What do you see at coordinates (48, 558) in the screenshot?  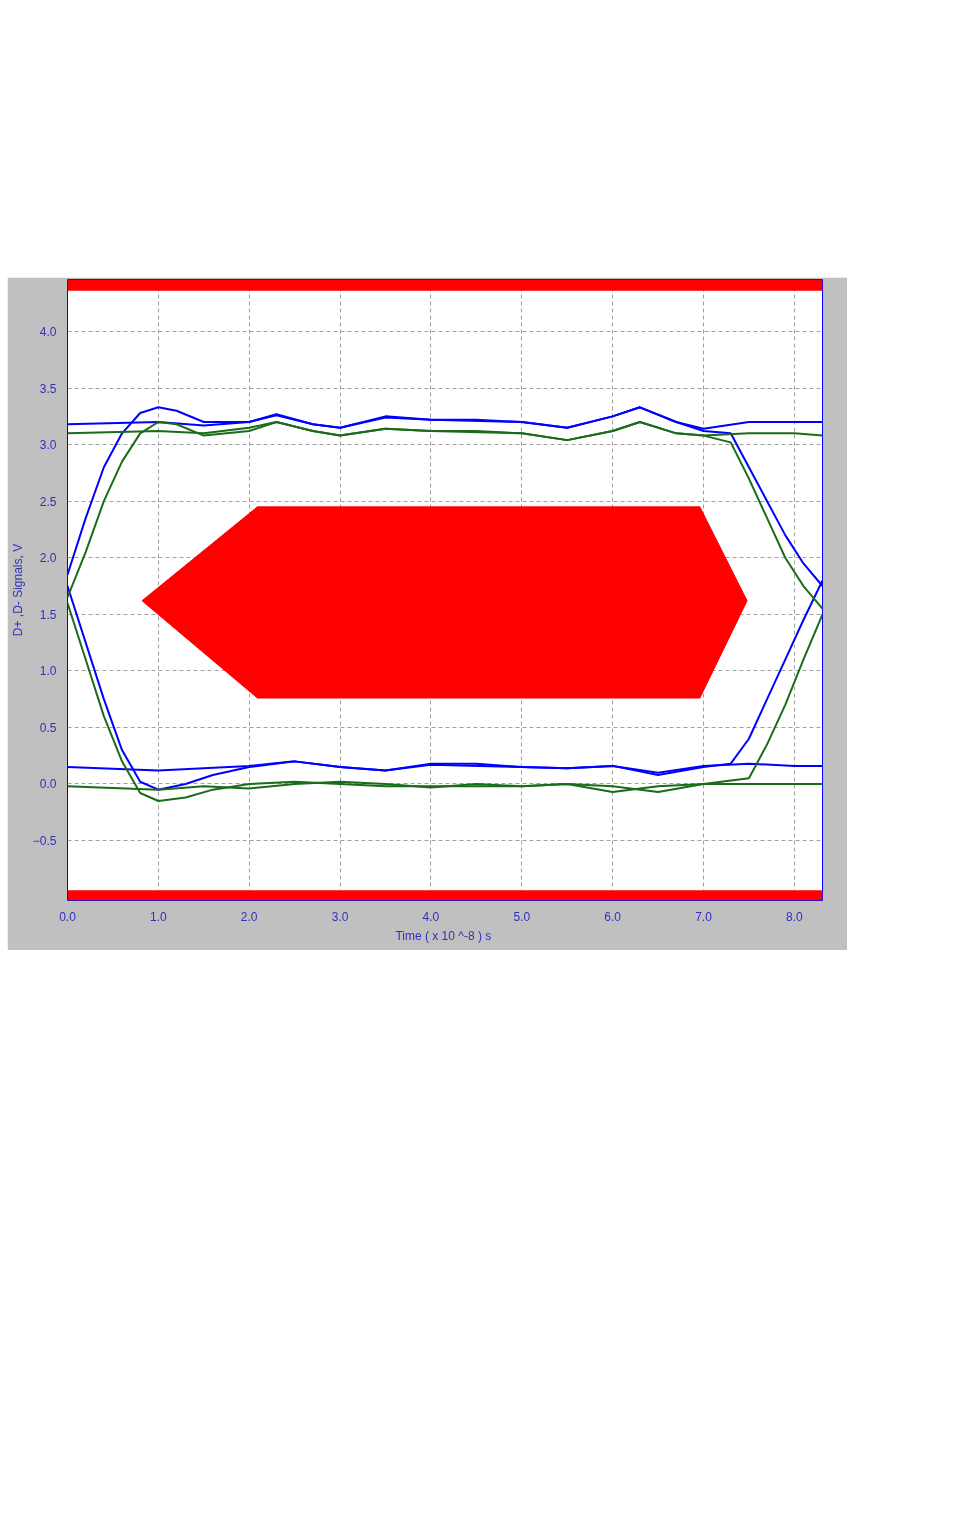 I see `y-tick-label: 2.0` at bounding box center [48, 558].